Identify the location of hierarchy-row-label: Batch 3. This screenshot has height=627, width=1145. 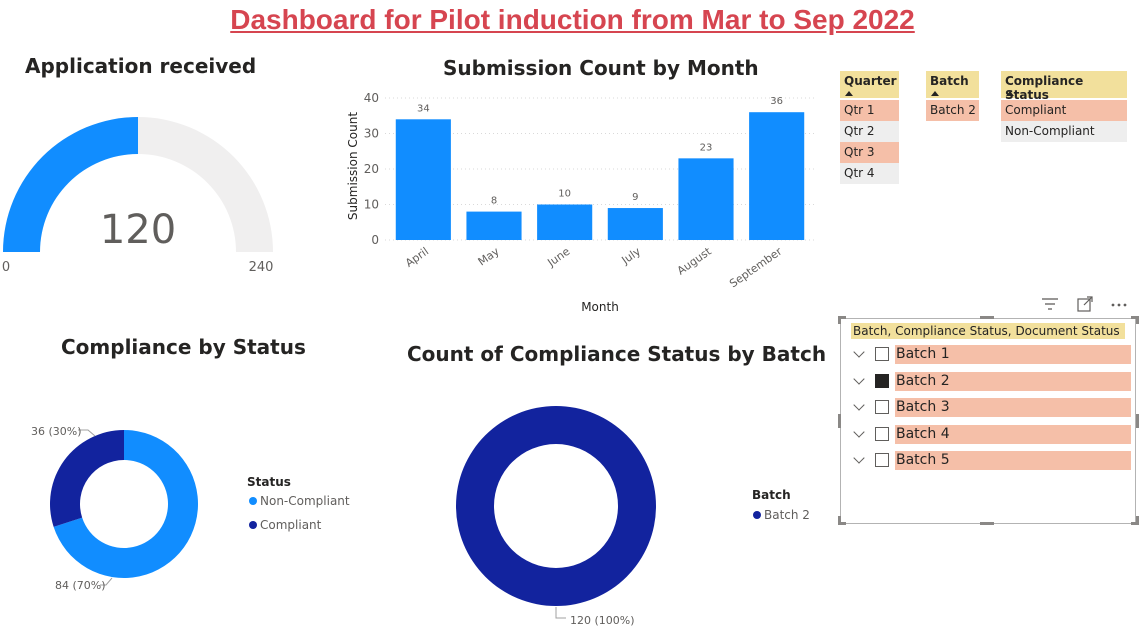
(1013, 407).